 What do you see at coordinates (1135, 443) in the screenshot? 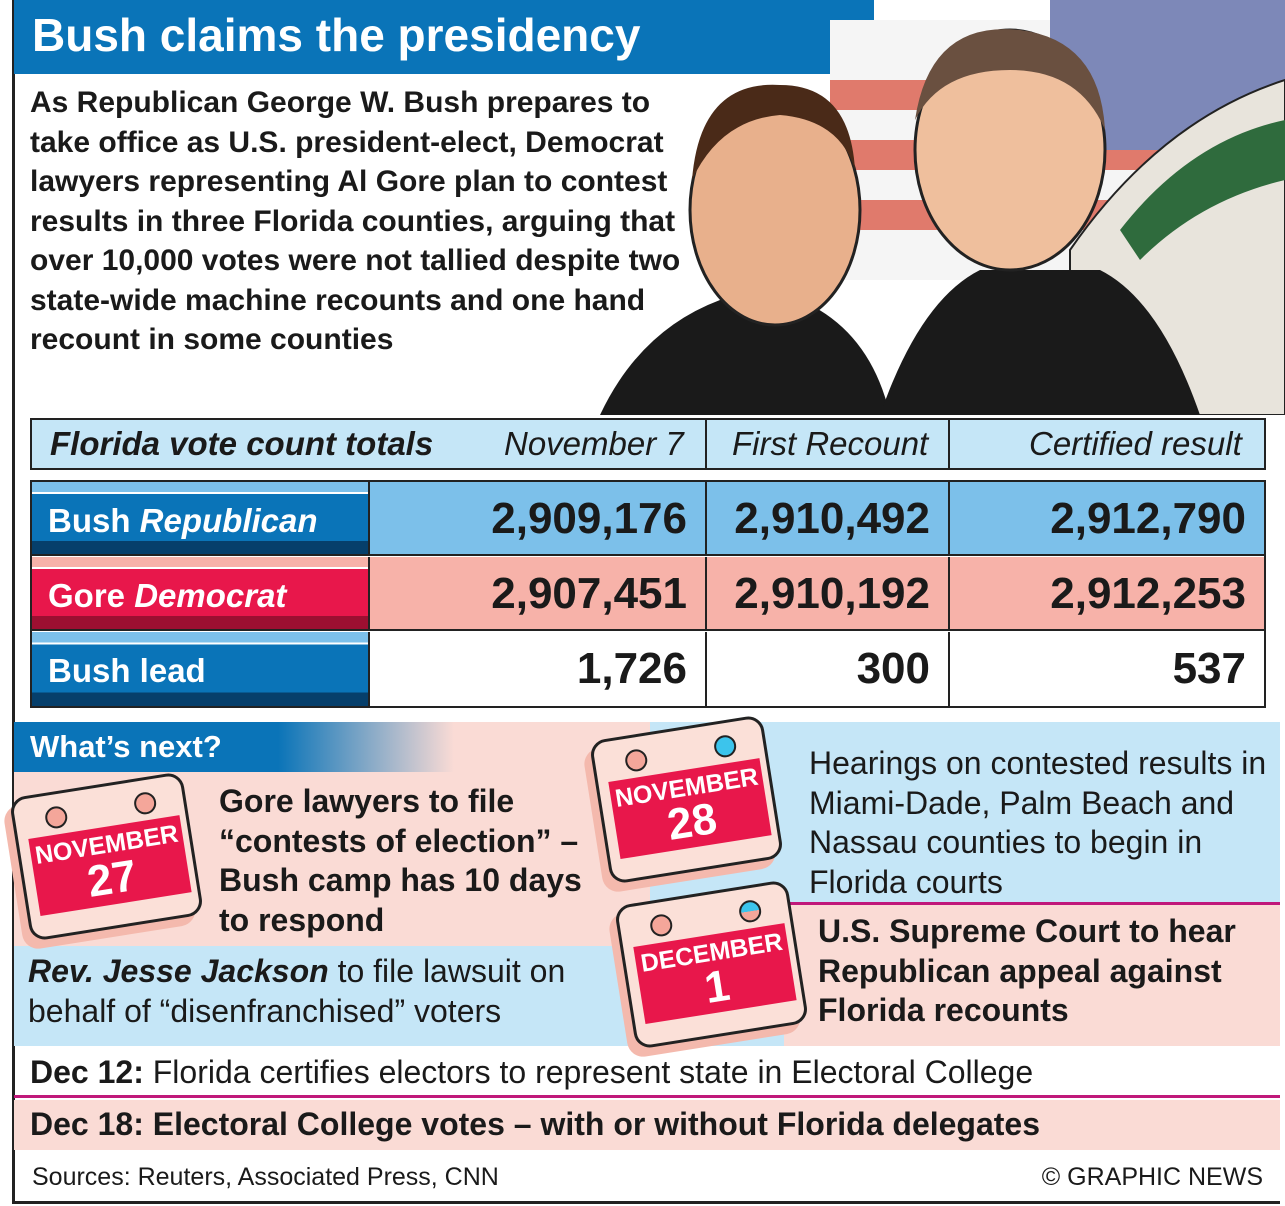
I see `column-header: Certified result` at bounding box center [1135, 443].